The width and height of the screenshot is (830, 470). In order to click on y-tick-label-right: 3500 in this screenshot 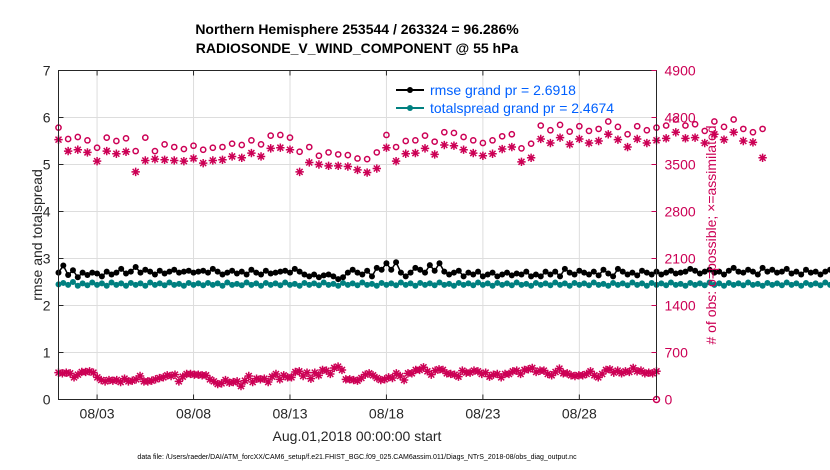, I will do `click(680, 165)`.